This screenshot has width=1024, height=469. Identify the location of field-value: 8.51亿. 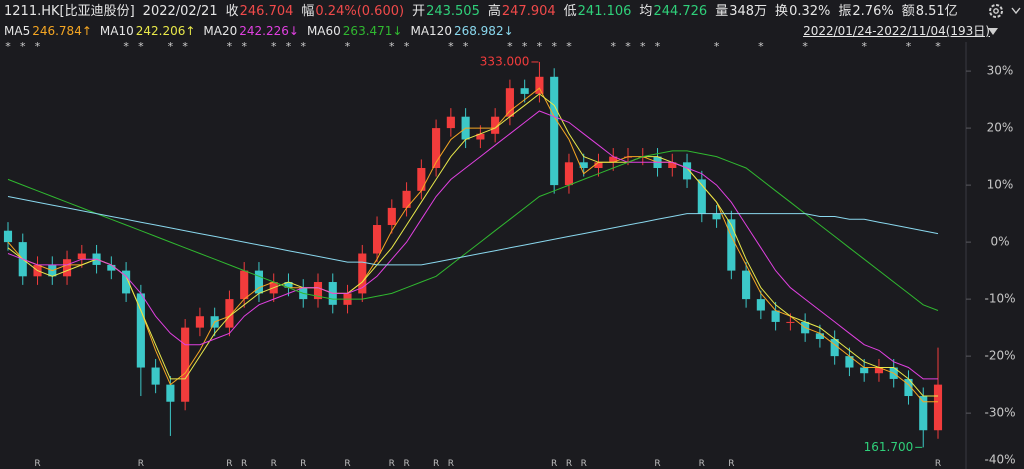
(936, 11).